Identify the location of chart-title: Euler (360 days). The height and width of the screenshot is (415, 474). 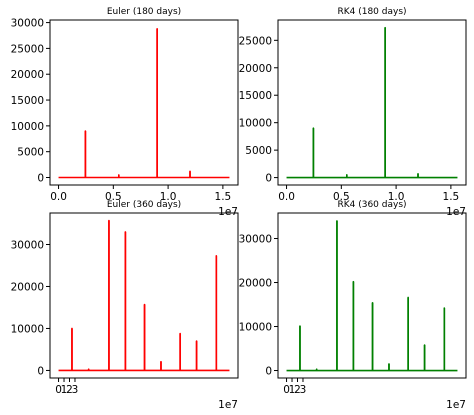
(144, 205).